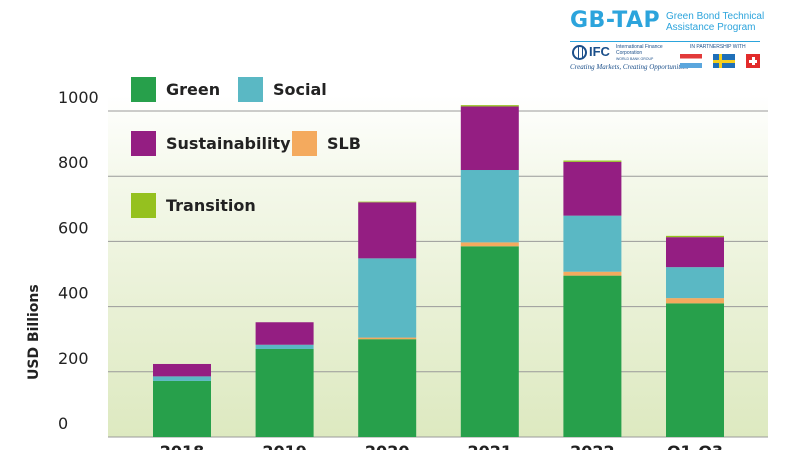  I want to click on bar-q1-q3-slb, so click(695, 301).